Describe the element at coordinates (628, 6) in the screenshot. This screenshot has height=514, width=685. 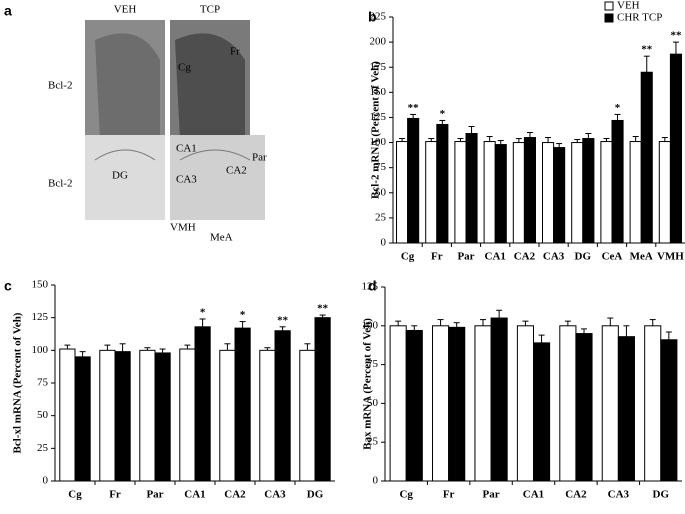
I see `legend-label: VEH` at that location.